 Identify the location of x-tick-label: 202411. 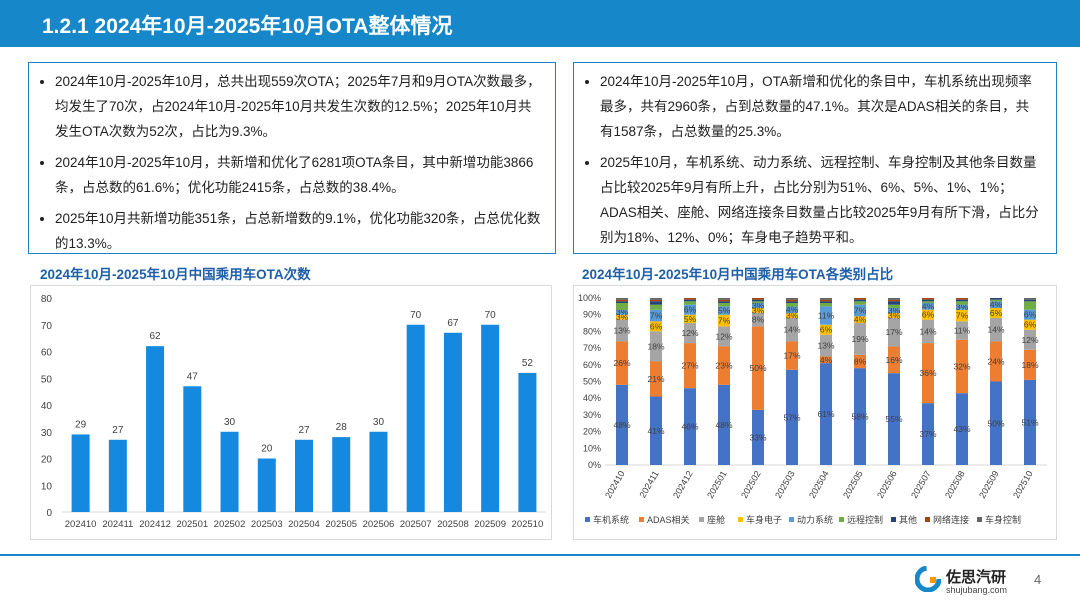
(648, 484).